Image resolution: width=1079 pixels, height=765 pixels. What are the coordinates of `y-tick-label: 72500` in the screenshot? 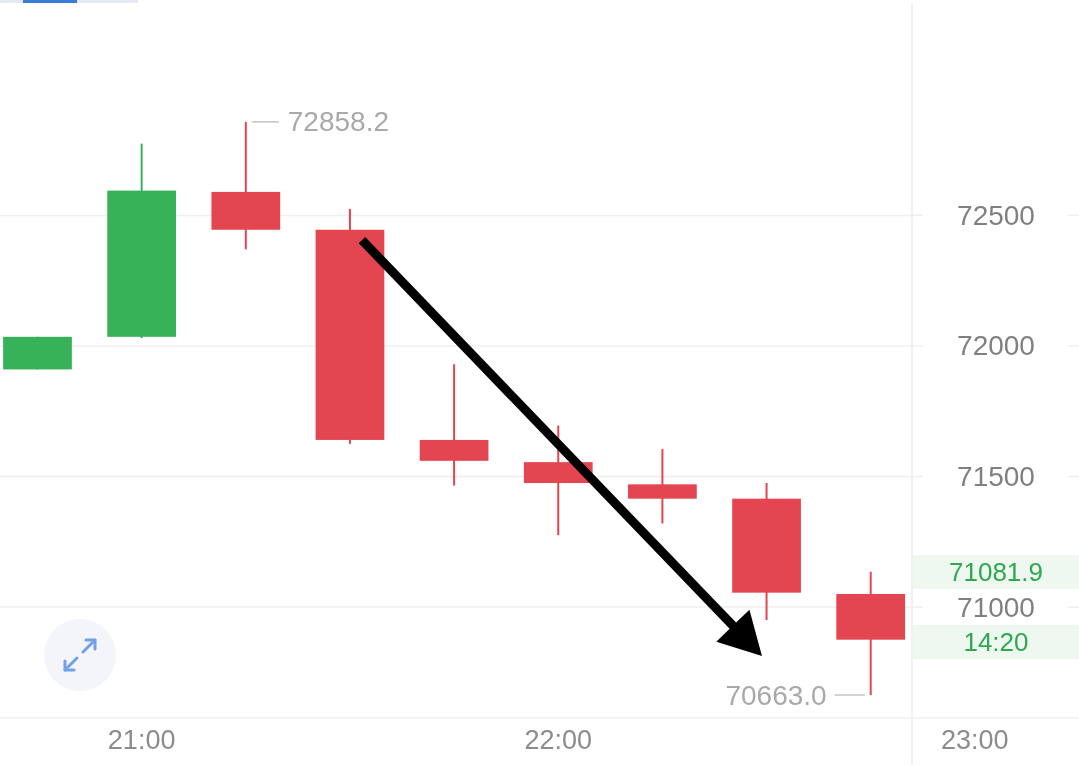 It's located at (996, 215).